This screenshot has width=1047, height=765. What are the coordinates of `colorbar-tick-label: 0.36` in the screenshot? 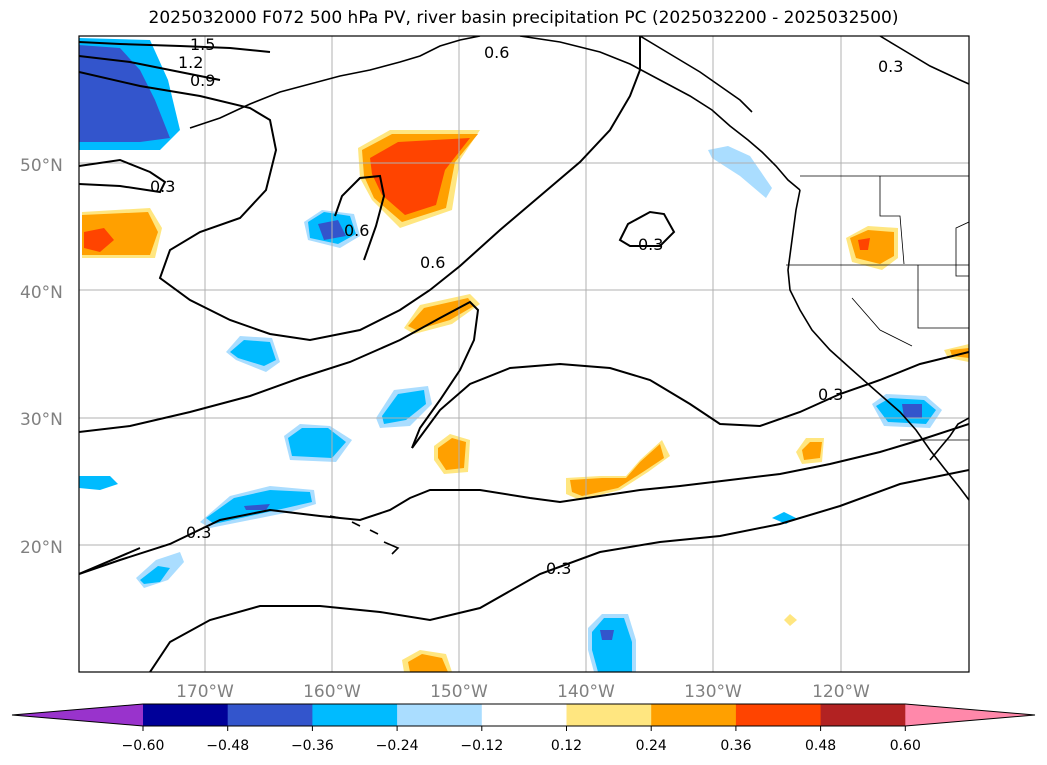 It's located at (735, 746).